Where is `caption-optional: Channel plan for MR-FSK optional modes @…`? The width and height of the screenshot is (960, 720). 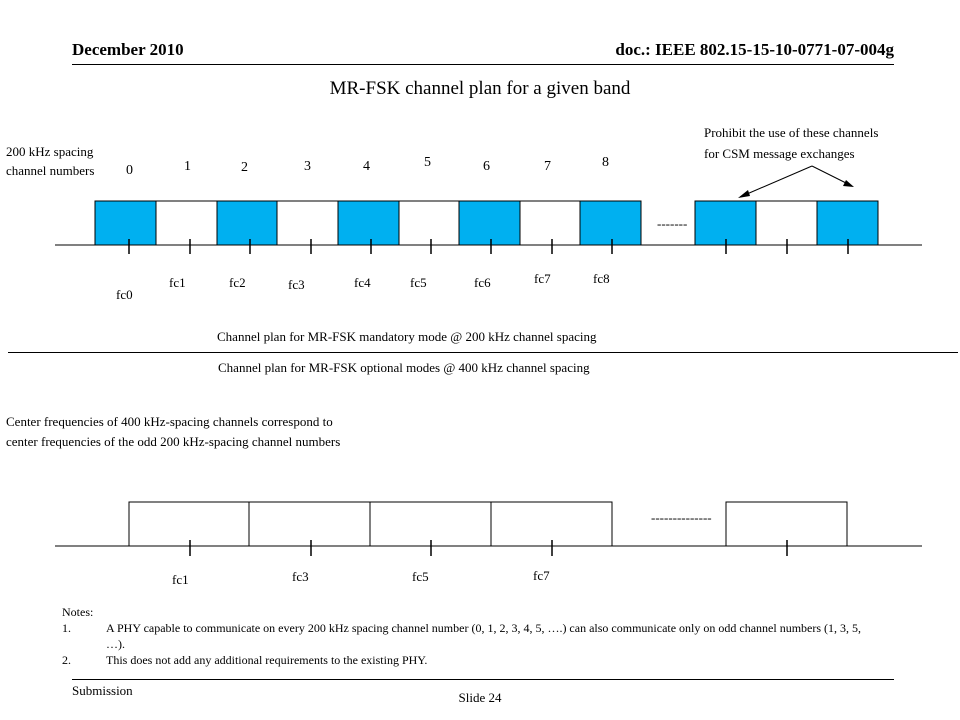 caption-optional: Channel plan for MR-FSK optional modes @… is located at coordinates (404, 367).